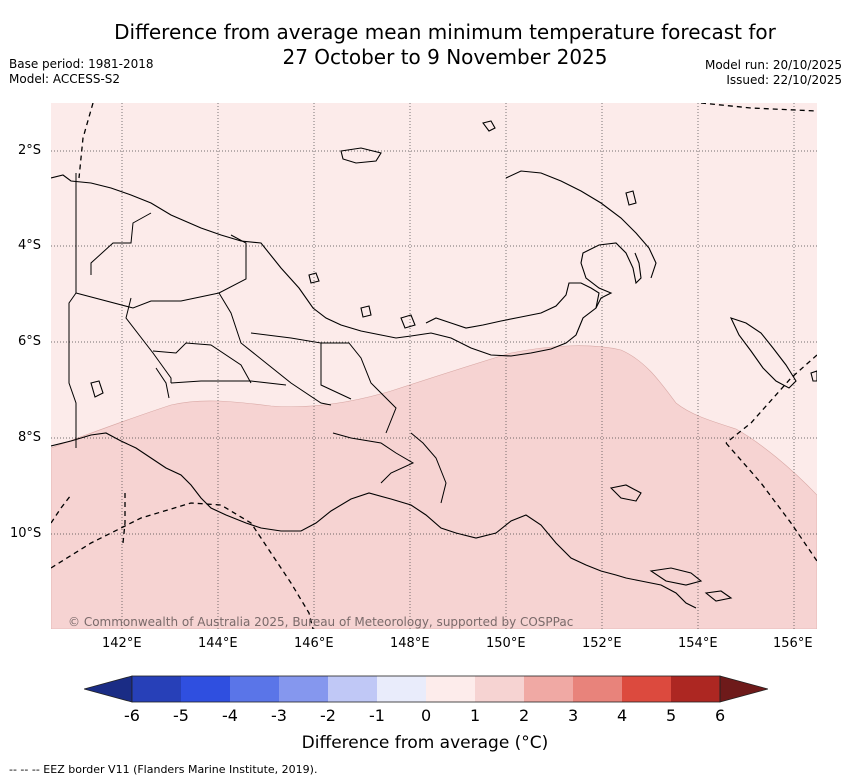 The image size is (850, 781). What do you see at coordinates (489, 126) in the screenshot?
I see `admiralty-islet` at bounding box center [489, 126].